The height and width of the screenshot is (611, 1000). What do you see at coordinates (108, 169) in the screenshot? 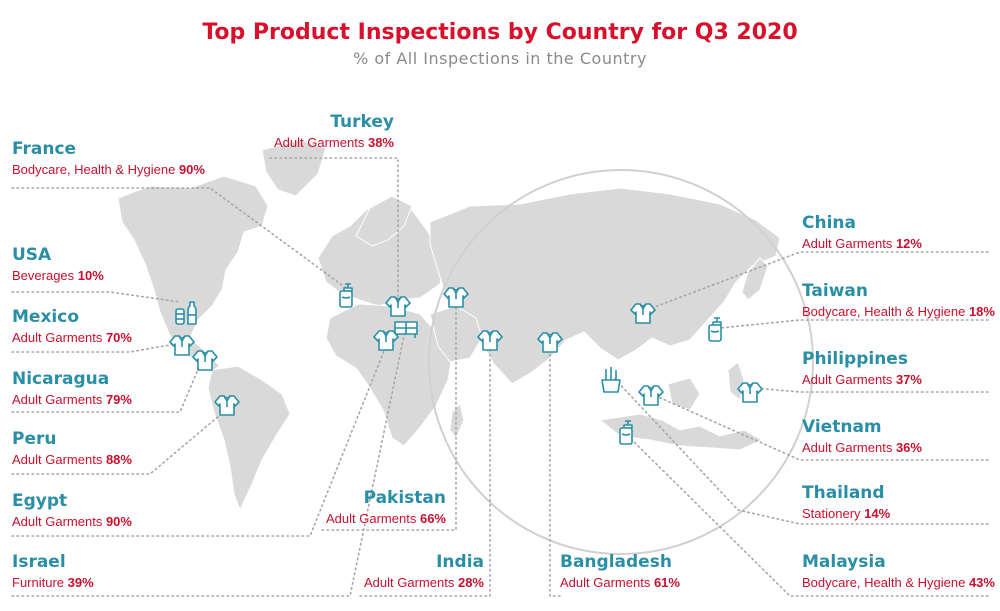
I see `product-line: Bodycare, Health & Hygiene 90%` at bounding box center [108, 169].